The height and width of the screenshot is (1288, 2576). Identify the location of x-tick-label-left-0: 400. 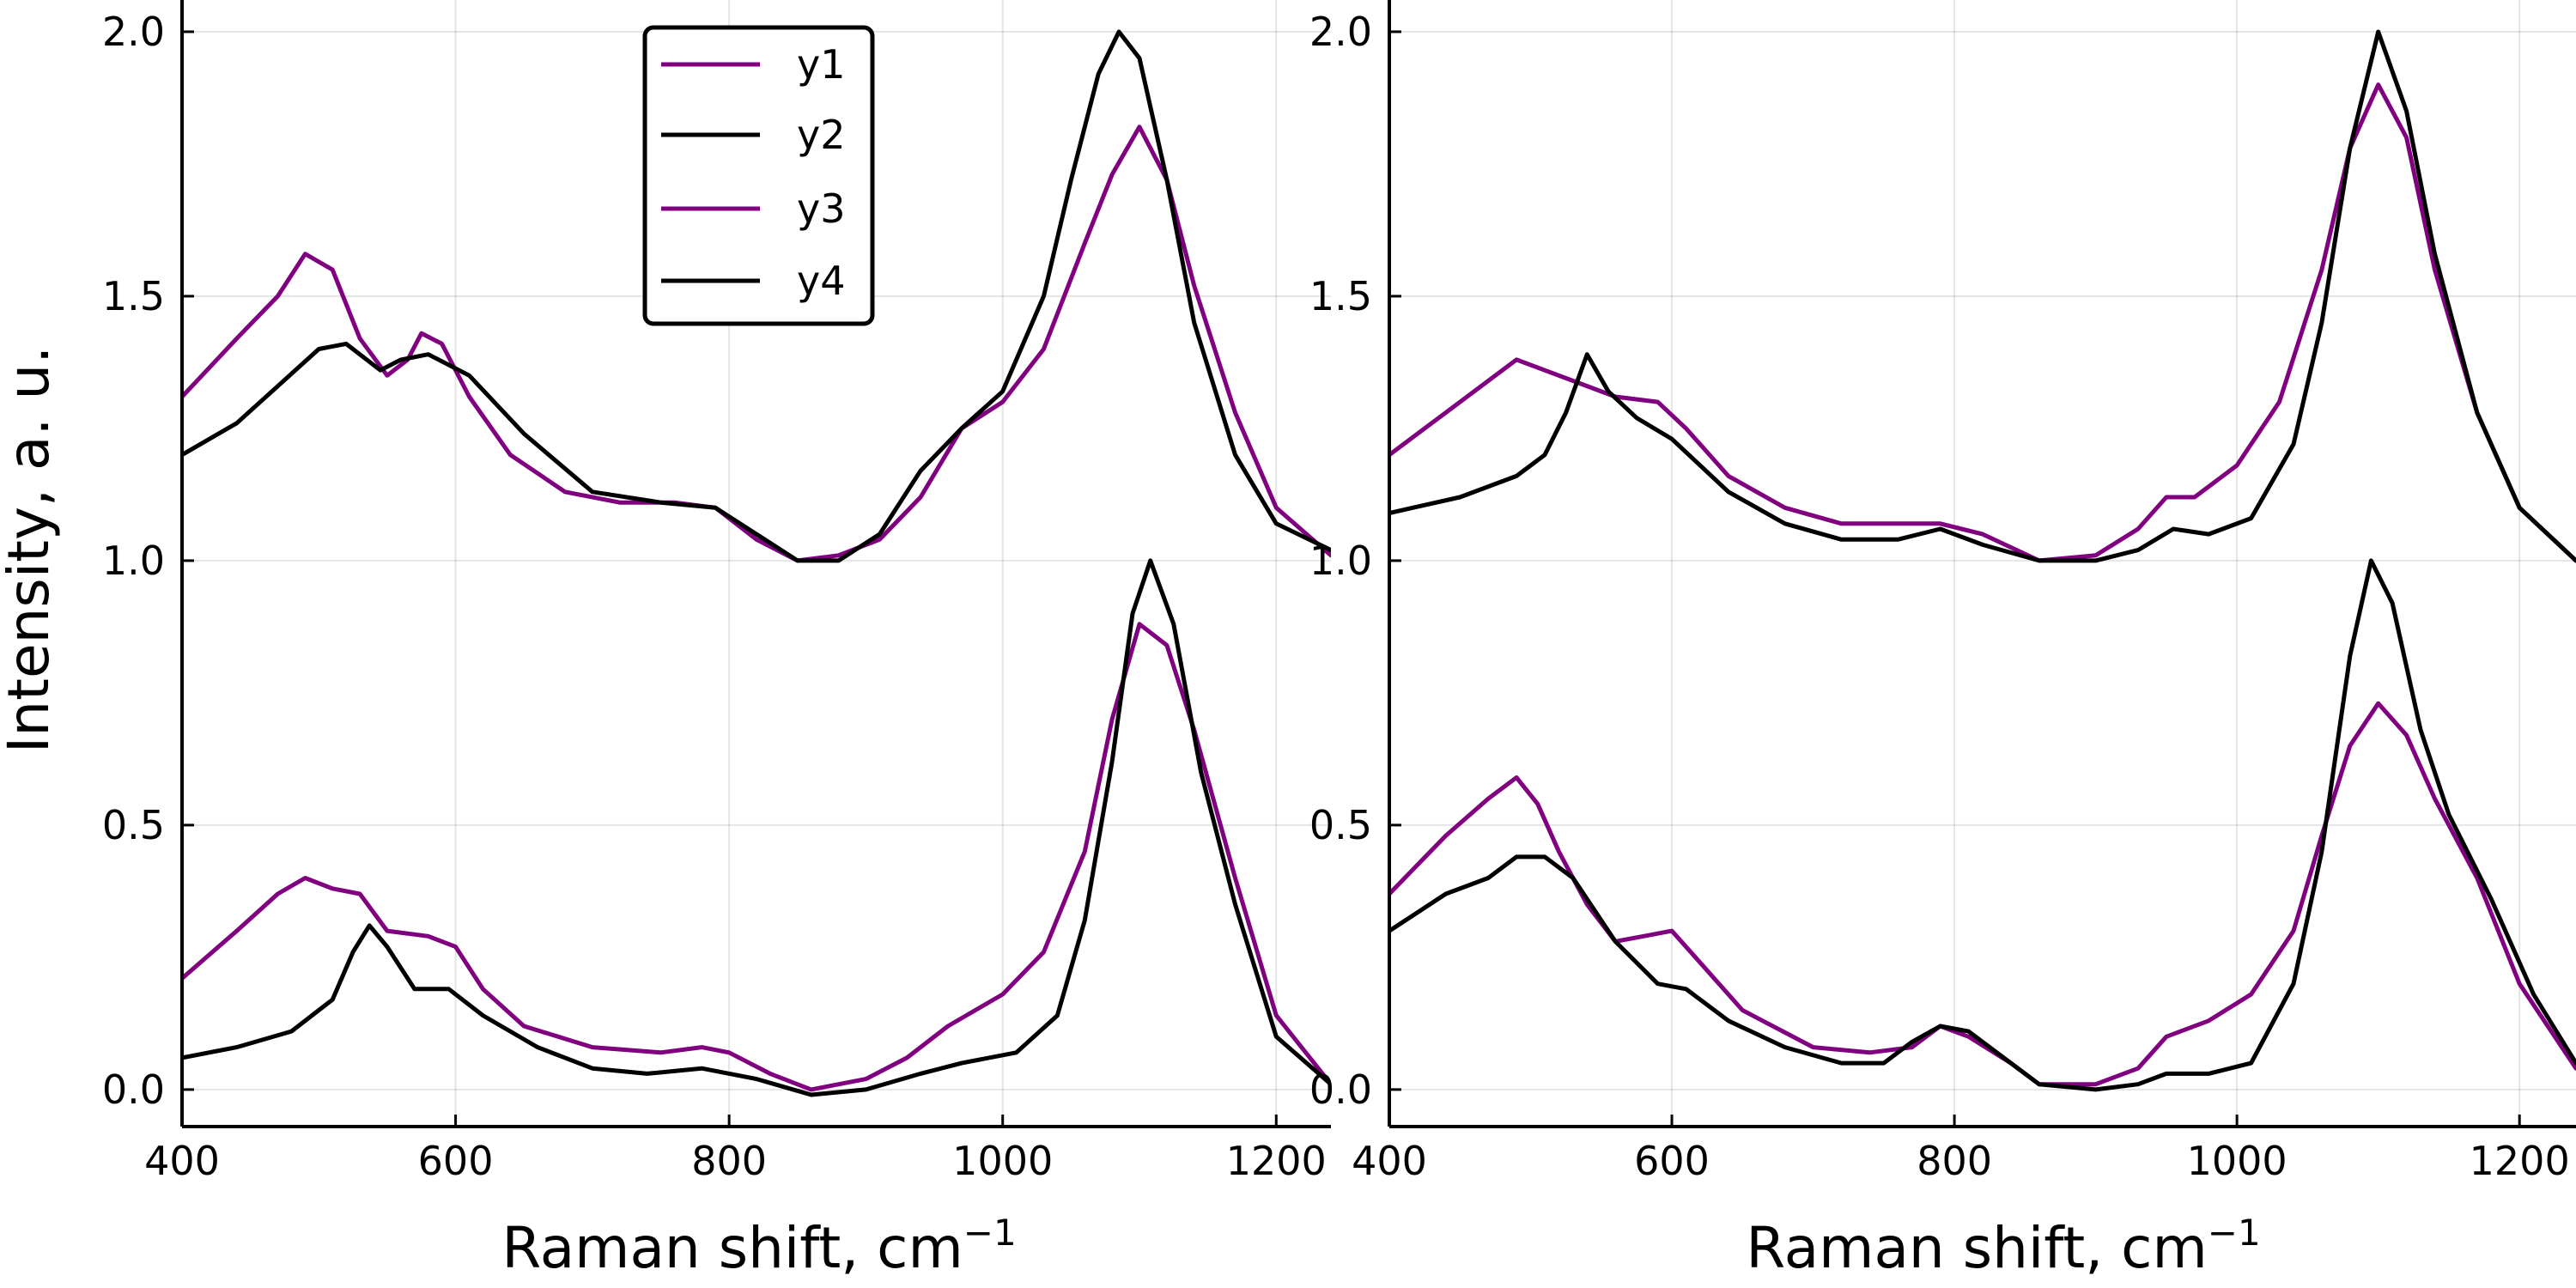
(182, 1161).